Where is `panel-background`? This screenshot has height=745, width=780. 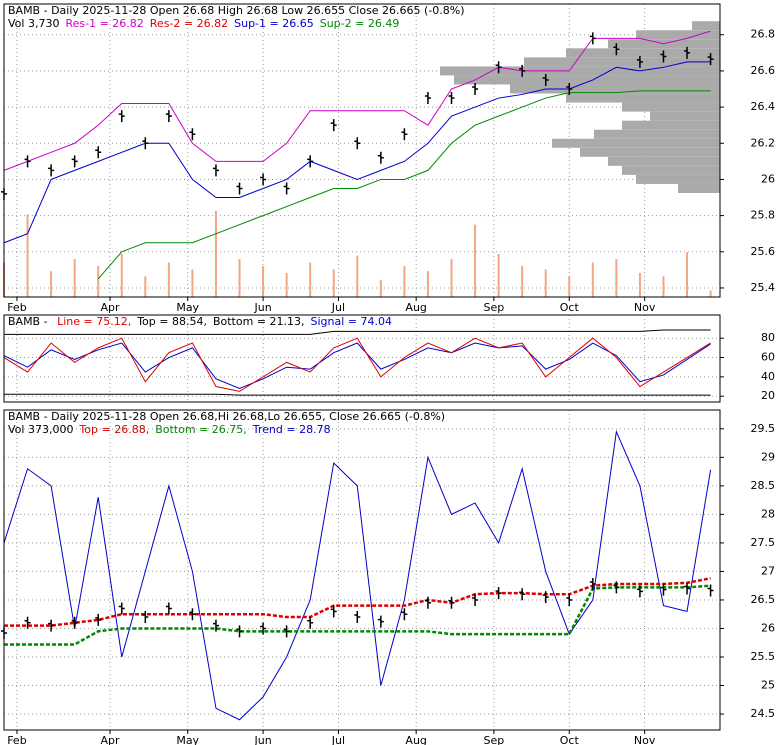 panel-background is located at coordinates (362, 358).